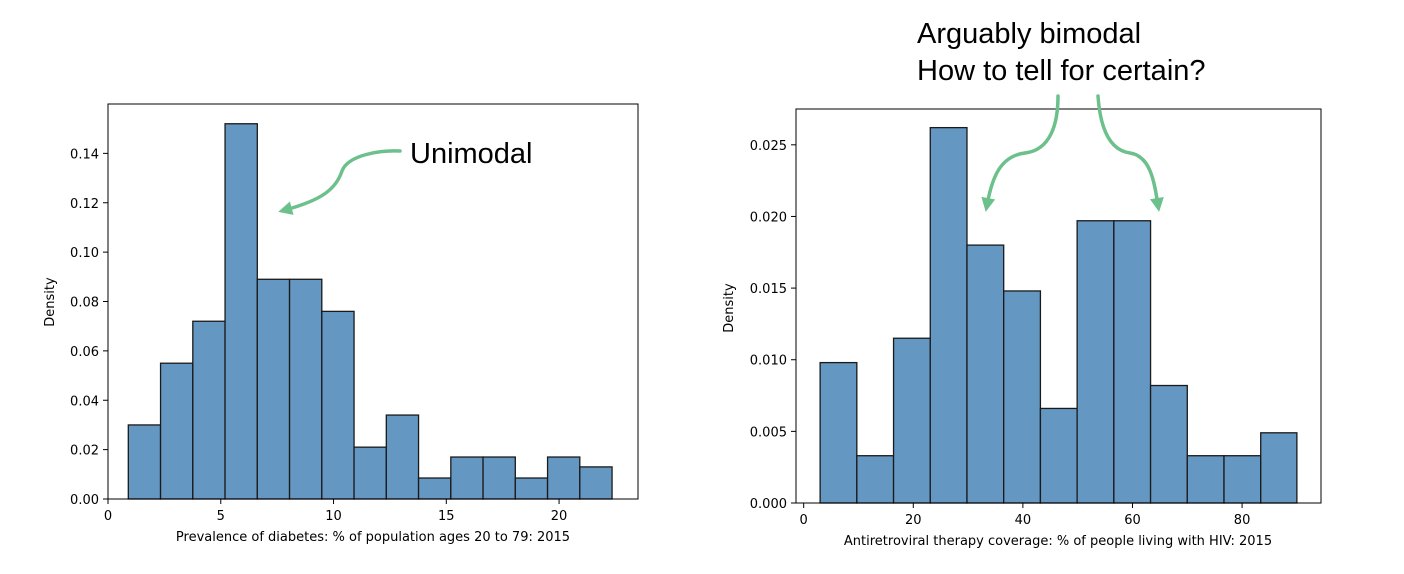  Describe the element at coordinates (1242, 520) in the screenshot. I see `x-tick-label: 80` at that location.